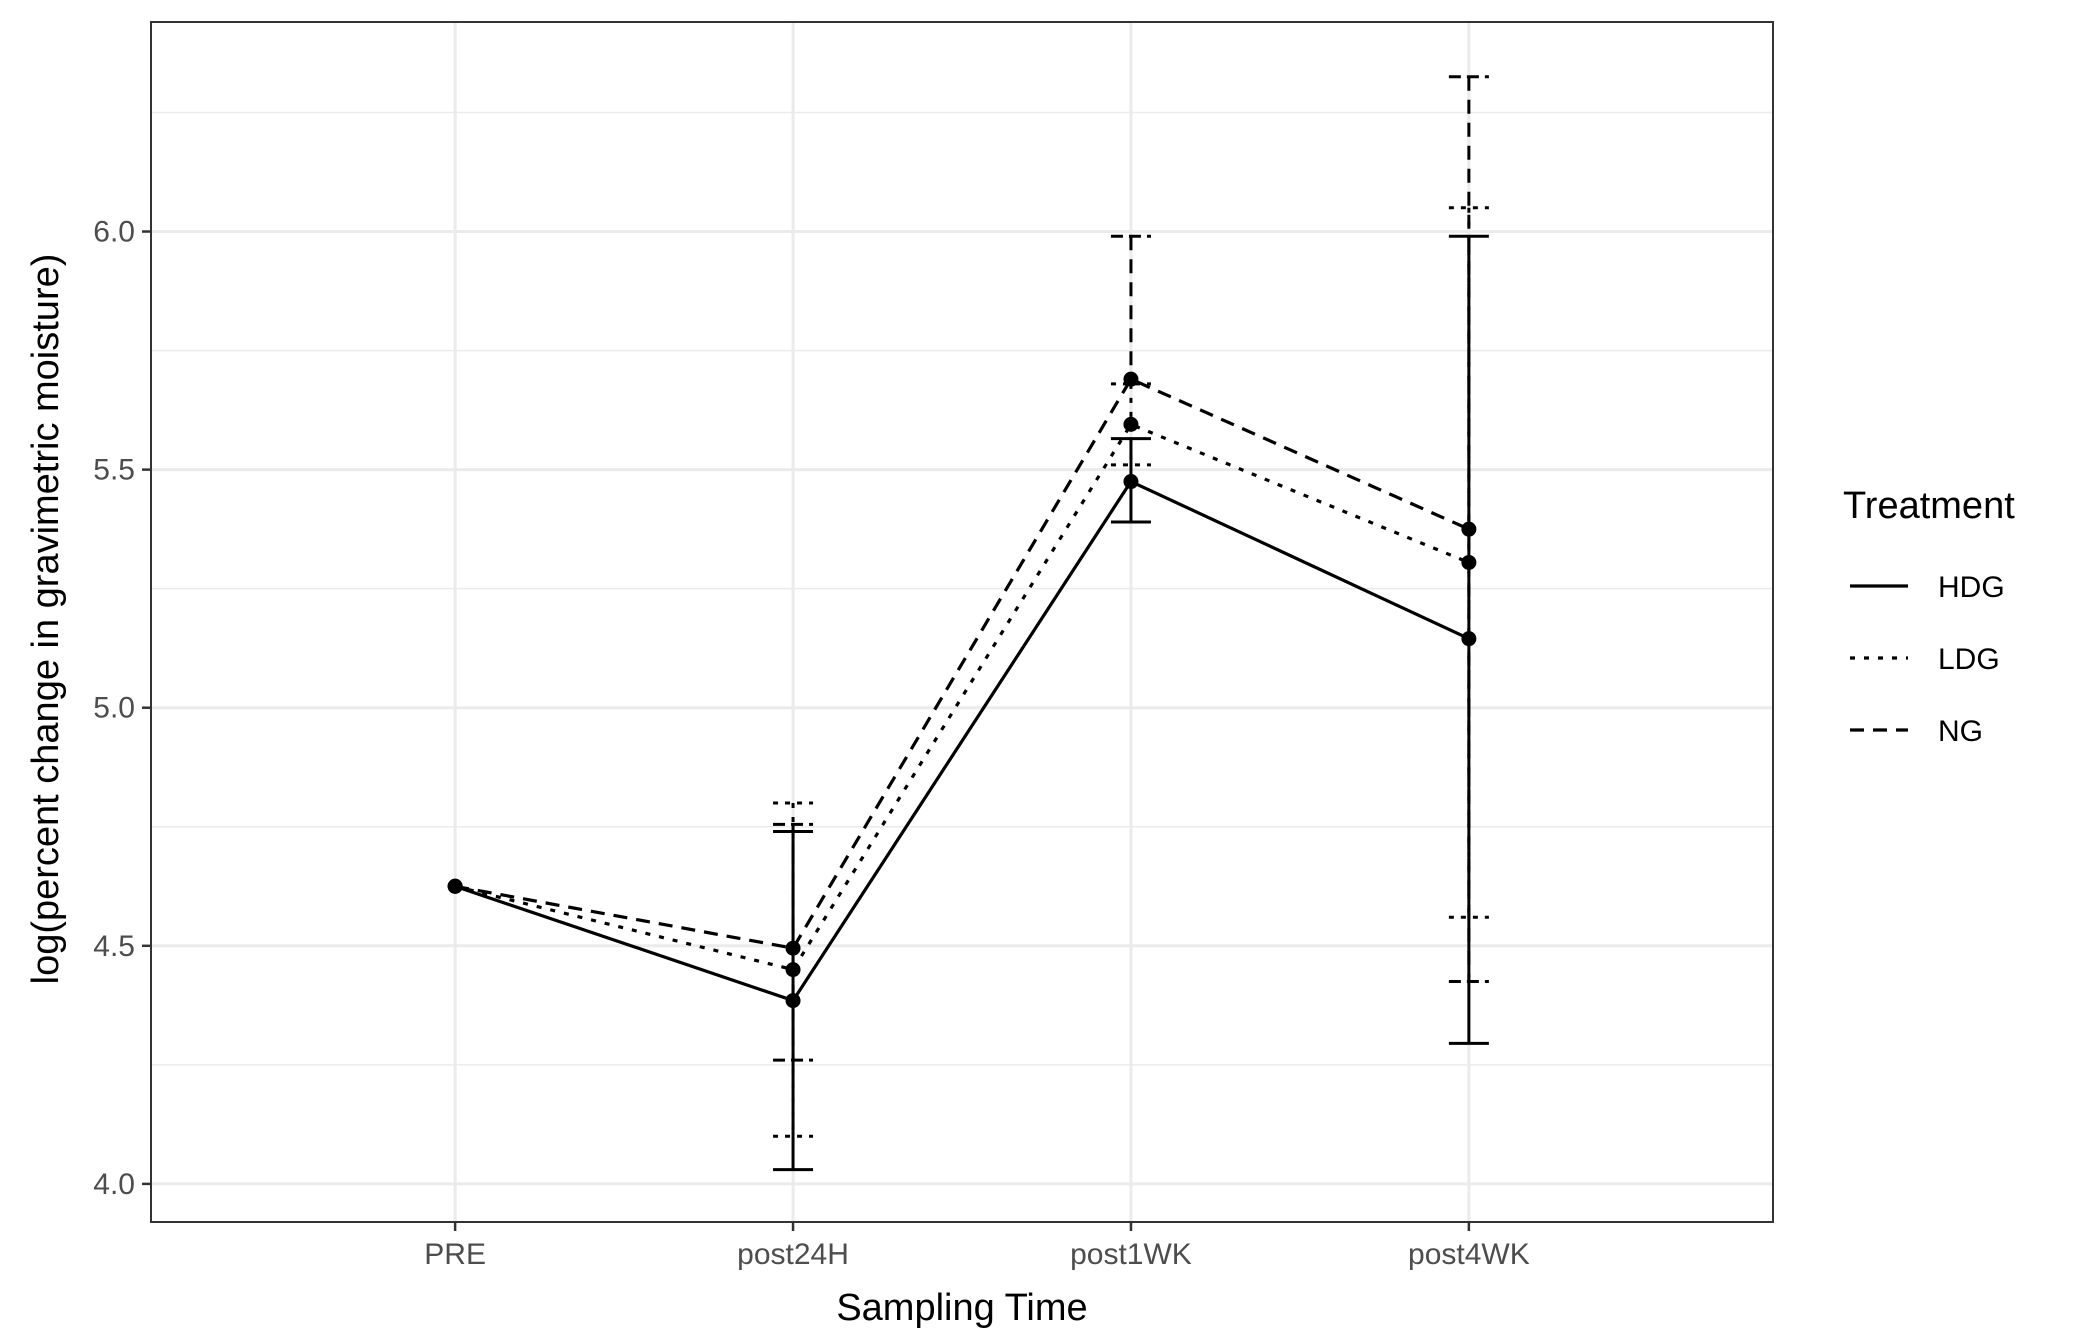 This screenshot has width=2078, height=1343. What do you see at coordinates (961, 1308) in the screenshot?
I see `x-axis-title: Sampling Time` at bounding box center [961, 1308].